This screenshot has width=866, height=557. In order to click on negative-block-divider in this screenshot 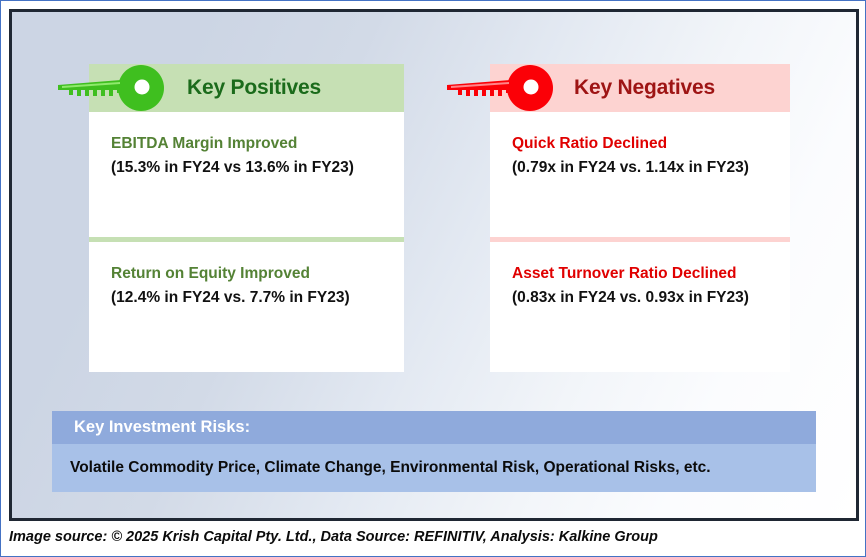, I will do `click(640, 239)`.